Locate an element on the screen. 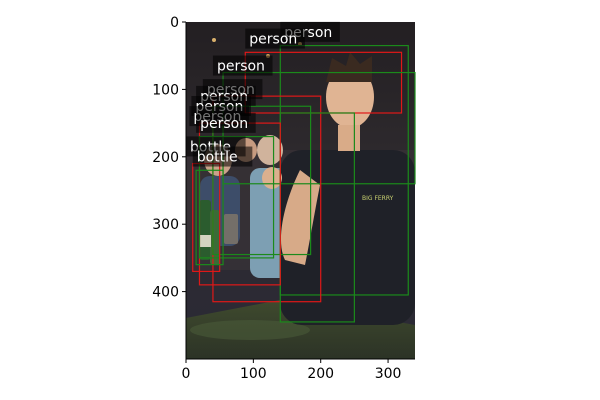 Image resolution: width=600 pixels, height=400 pixels. x-tick-label: 0 is located at coordinates (186, 374).